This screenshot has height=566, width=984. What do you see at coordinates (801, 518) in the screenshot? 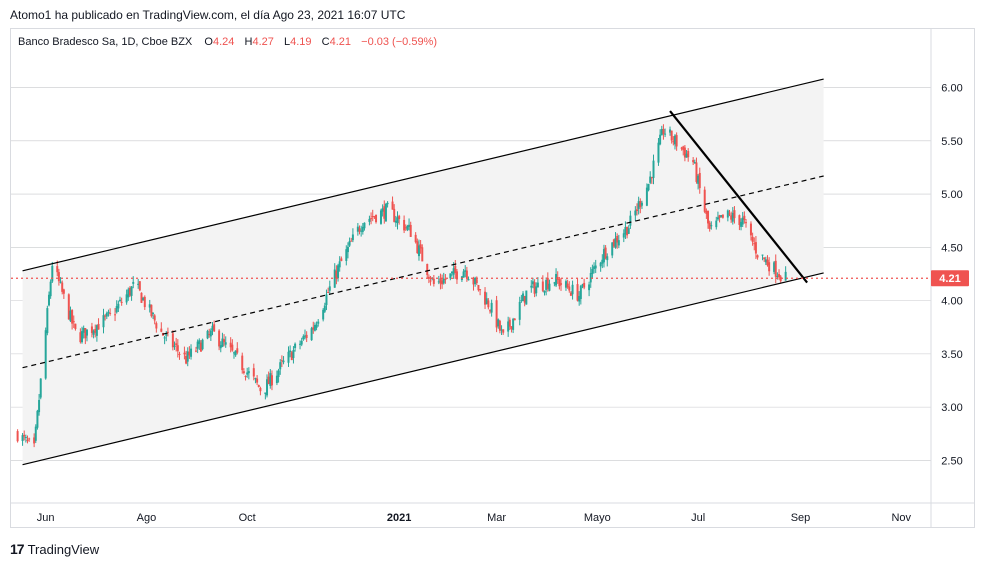
I see `x-tick-label: Sep` at bounding box center [801, 518].